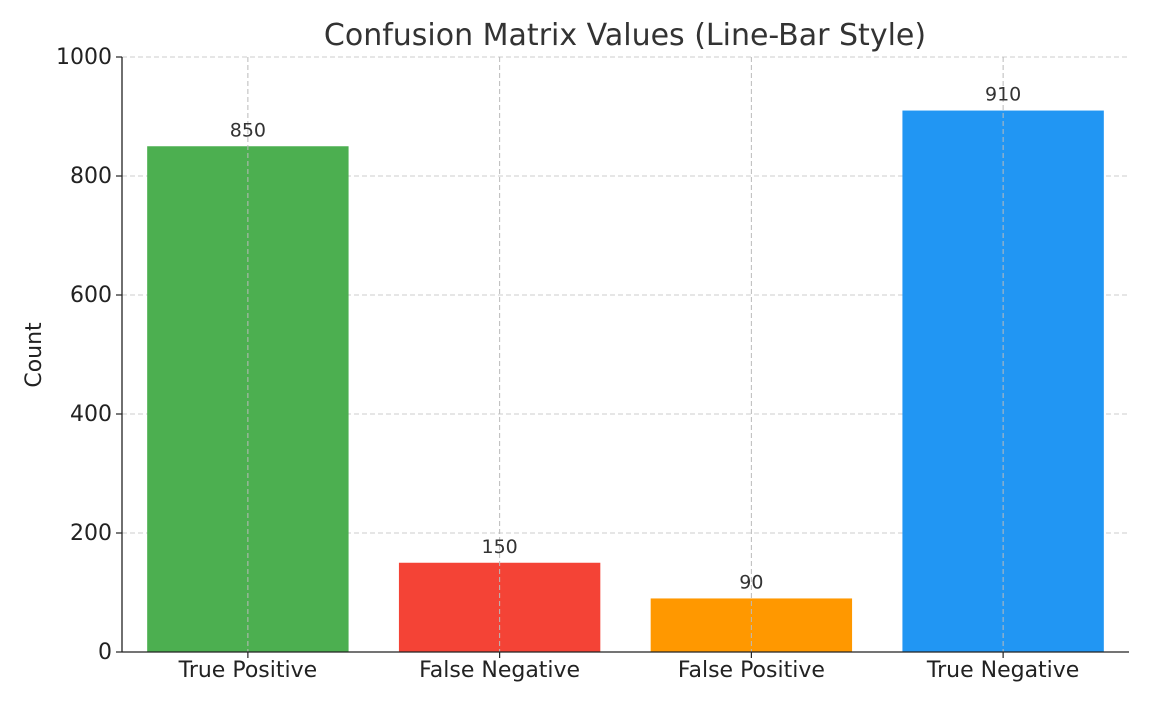 The image size is (1150, 707). Describe the element at coordinates (91, 176) in the screenshot. I see `y-tick-label: 800` at that location.